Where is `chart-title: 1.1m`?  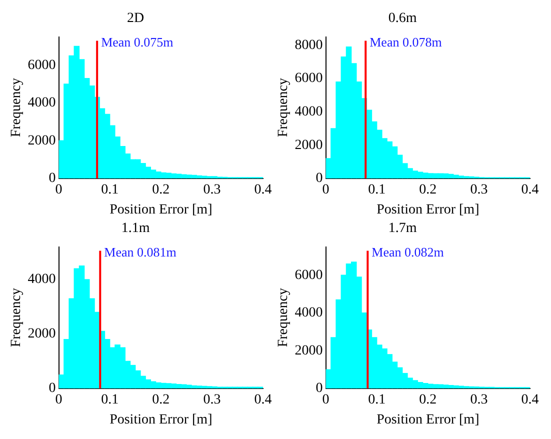 chart-title: 1.1m is located at coordinates (135, 228).